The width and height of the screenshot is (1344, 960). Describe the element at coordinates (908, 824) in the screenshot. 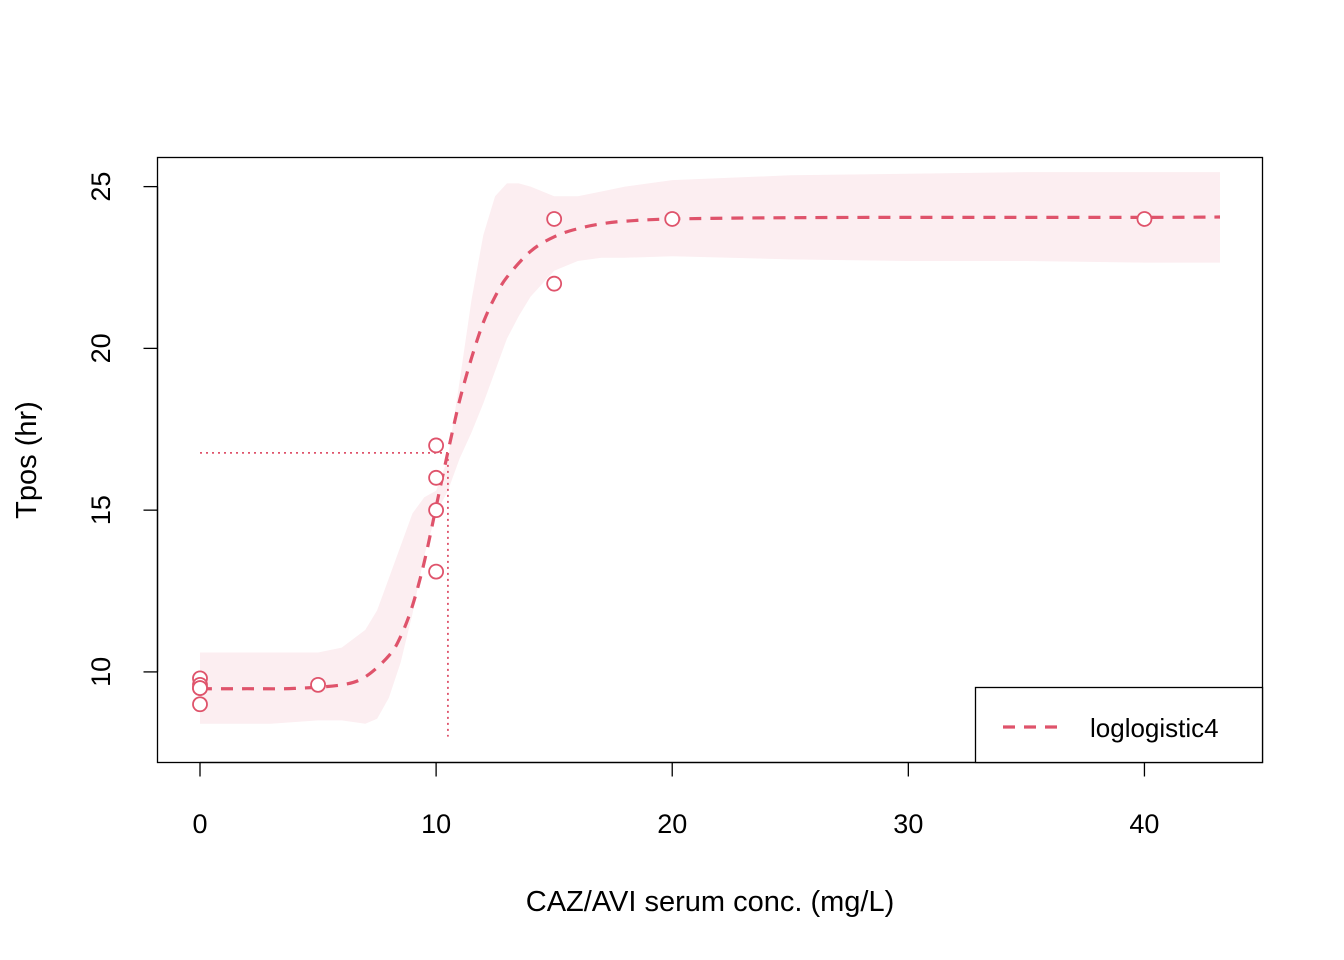

I see `x-tick-label: 30` at that location.